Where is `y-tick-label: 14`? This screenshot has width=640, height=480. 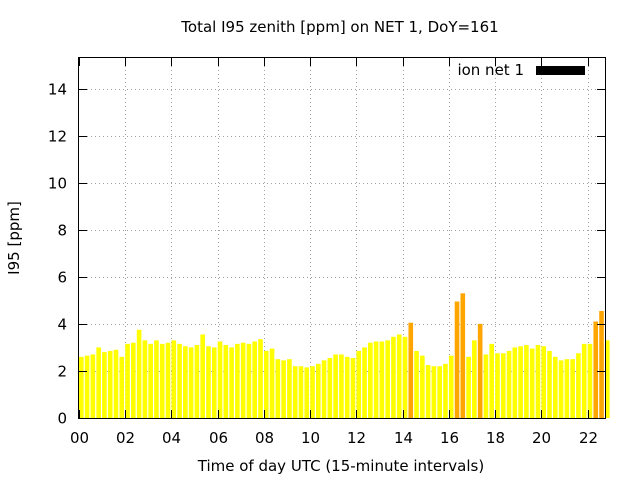 y-tick-label: 14 is located at coordinates (57, 90).